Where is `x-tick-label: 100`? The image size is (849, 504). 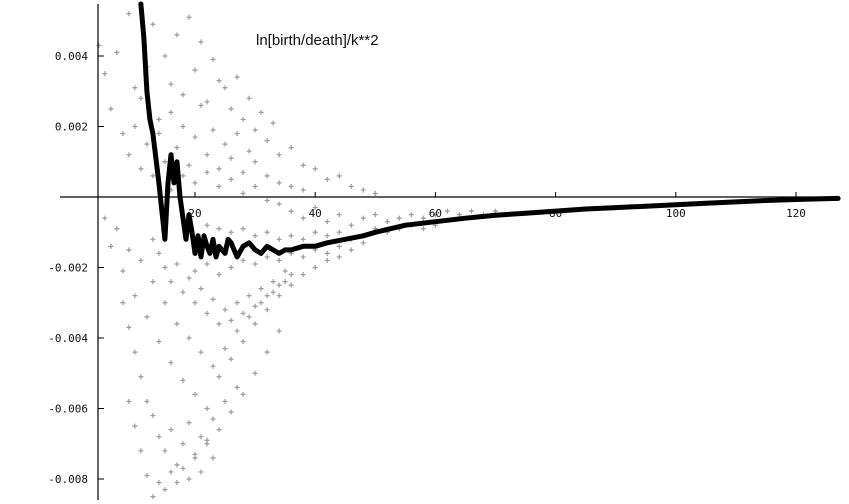
x-tick-label: 100 is located at coordinates (676, 213).